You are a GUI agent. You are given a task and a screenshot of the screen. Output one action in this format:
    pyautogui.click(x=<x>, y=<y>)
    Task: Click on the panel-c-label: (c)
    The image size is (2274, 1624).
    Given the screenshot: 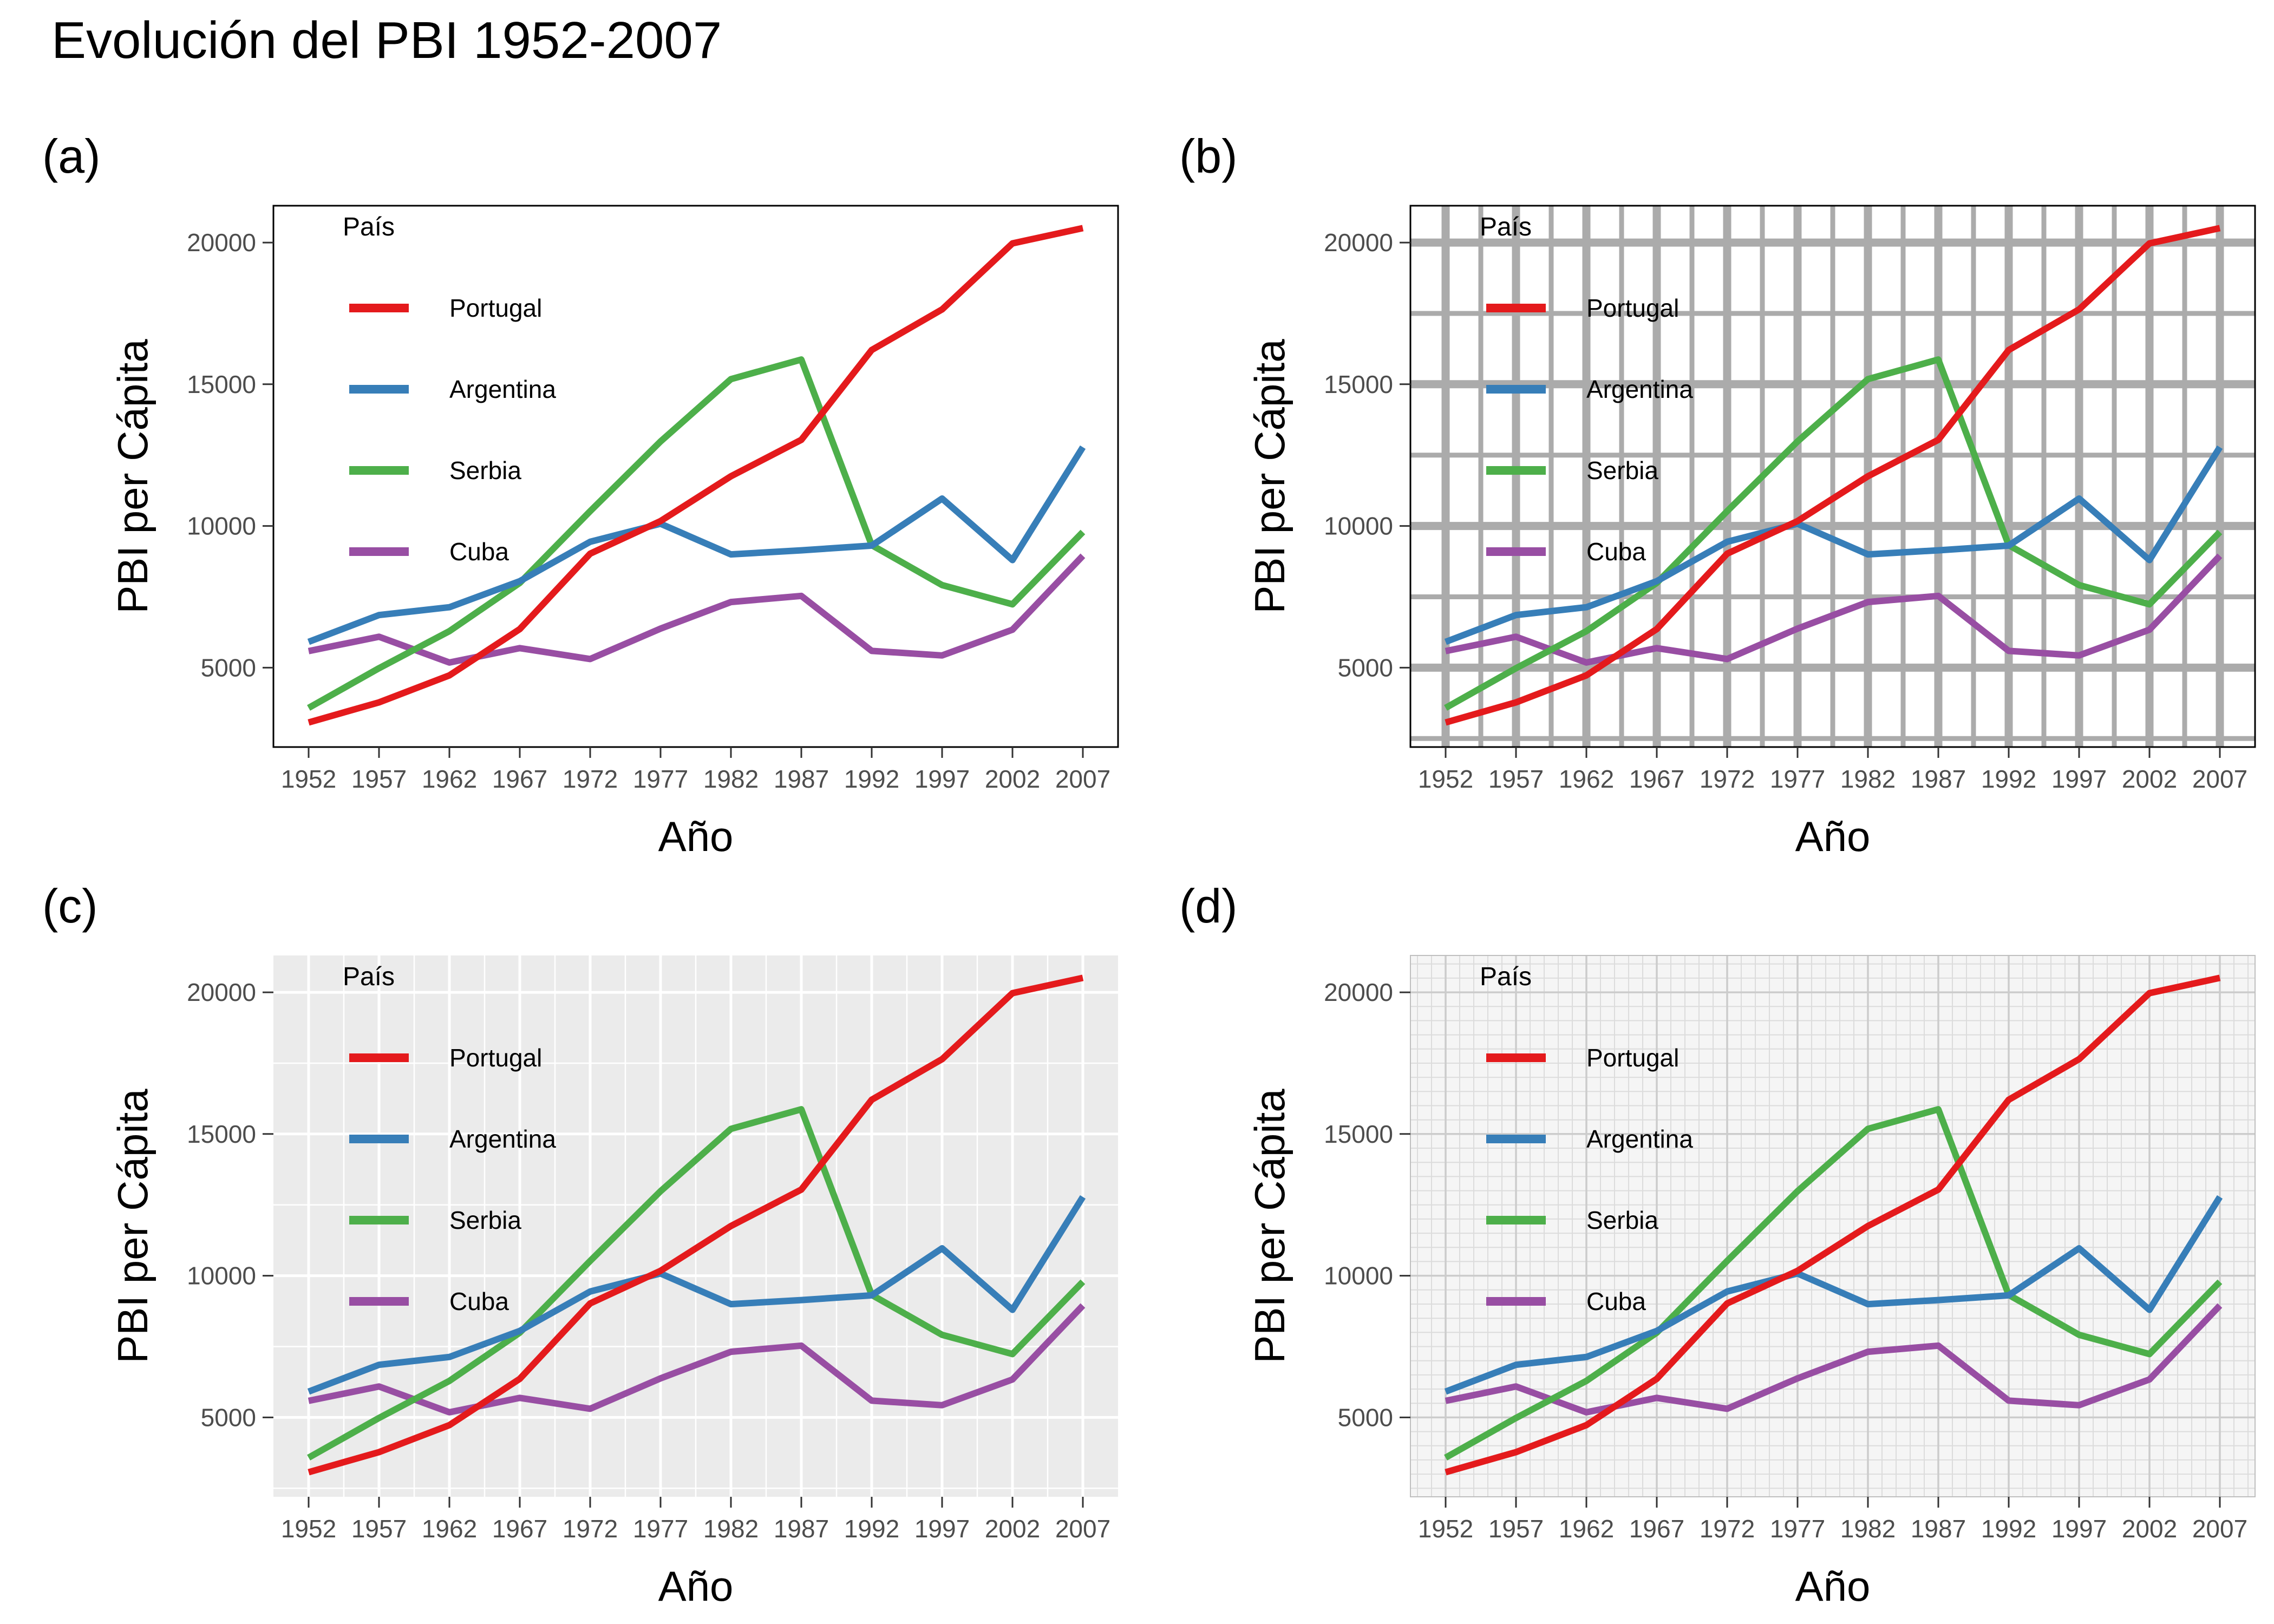 What is the action you would take?
    pyautogui.click(x=70, y=906)
    